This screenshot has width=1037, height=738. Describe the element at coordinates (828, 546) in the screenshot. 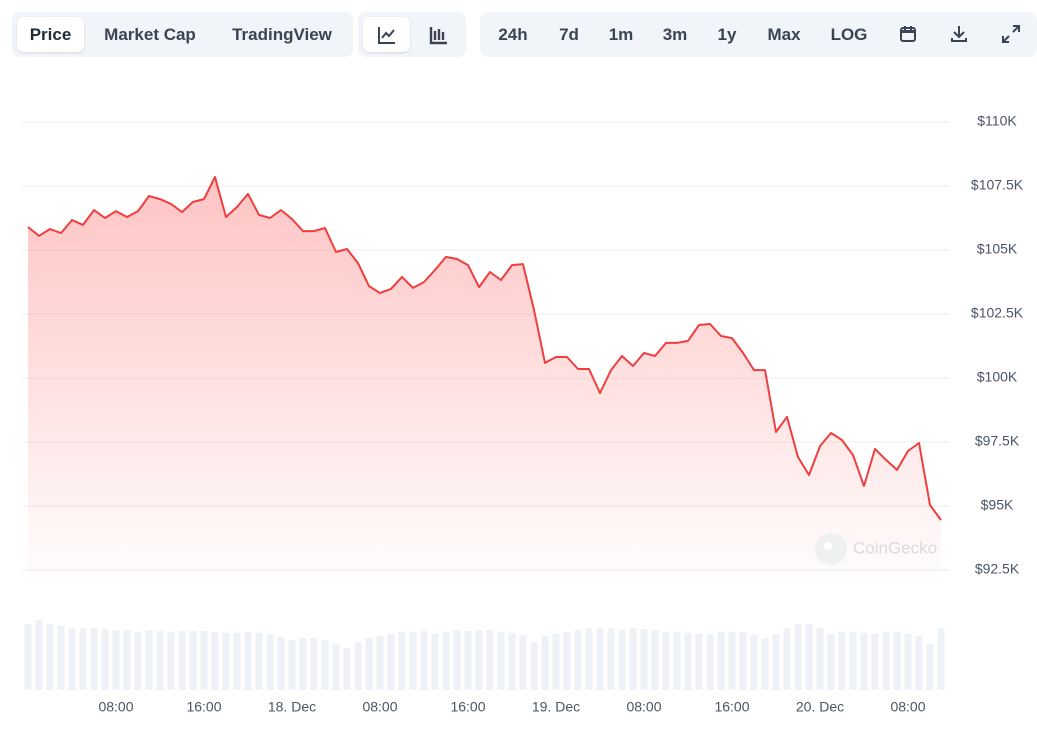

I see `watermark-logo-eye` at that location.